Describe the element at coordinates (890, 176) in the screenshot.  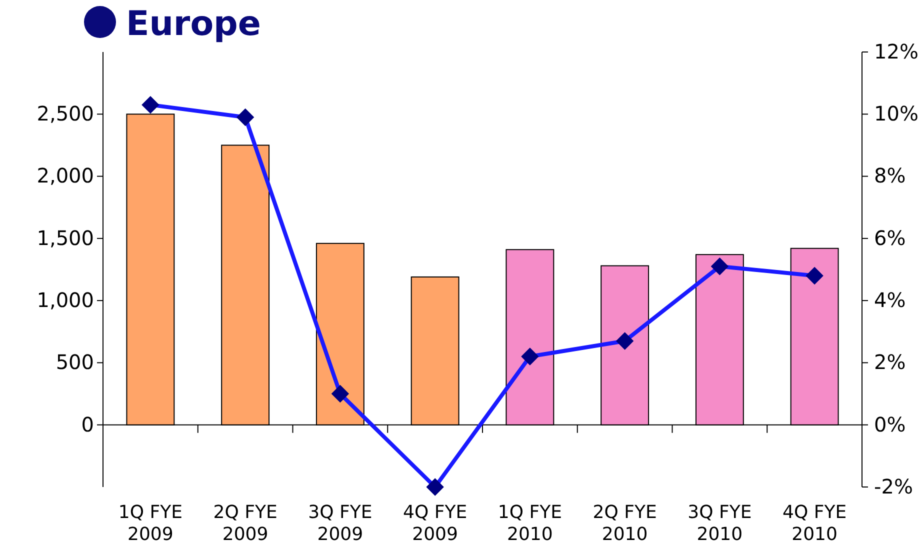
I see `y2-tick-label: 8%` at that location.